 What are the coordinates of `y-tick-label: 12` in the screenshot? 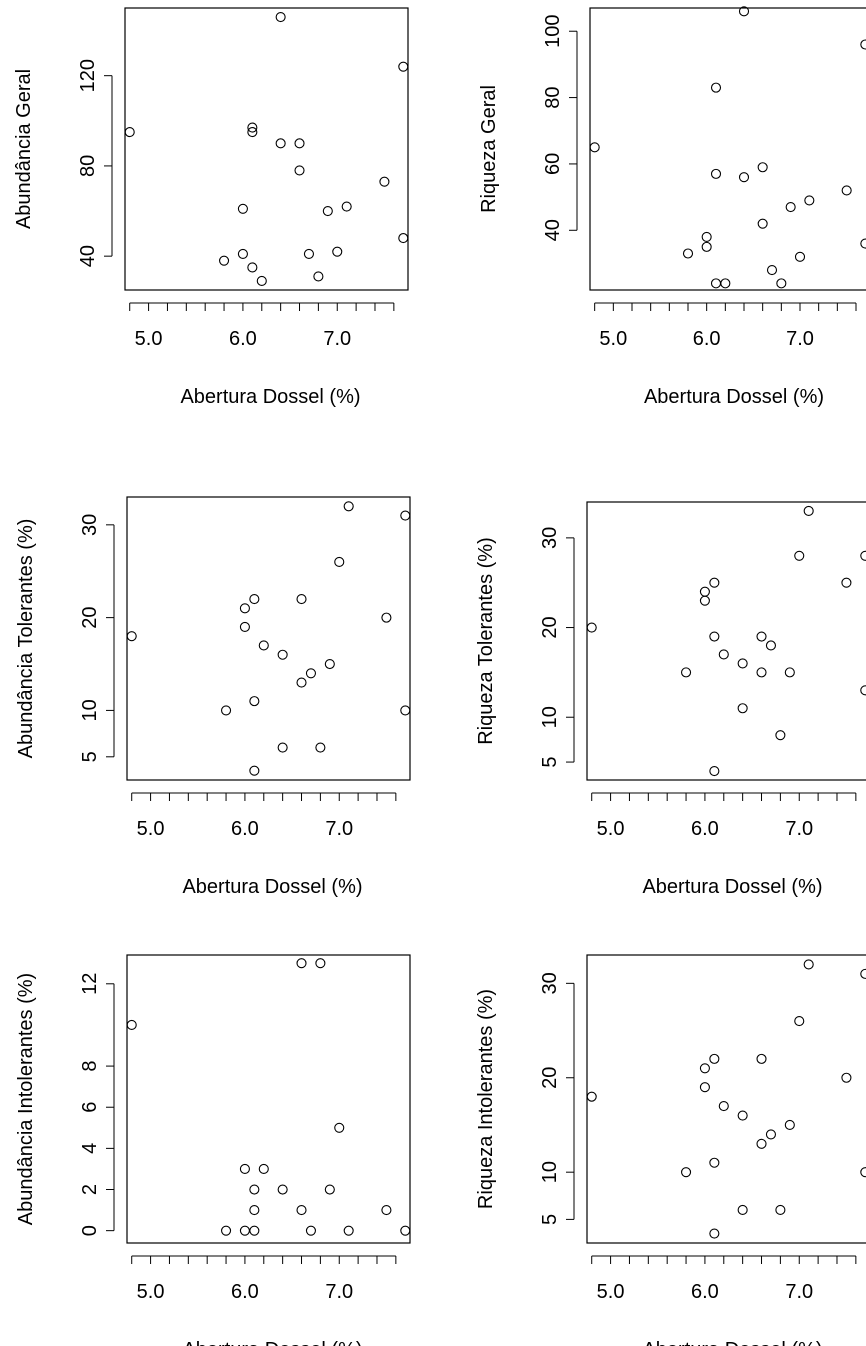 It's located at (90, 984).